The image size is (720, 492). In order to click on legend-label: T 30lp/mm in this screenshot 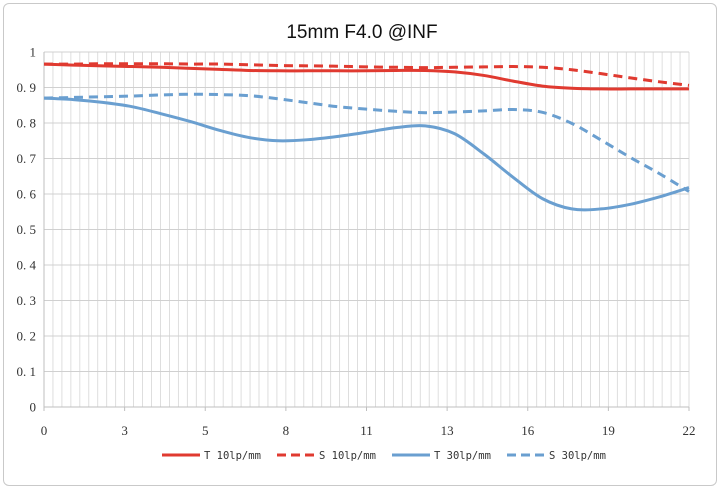, I will do `click(462, 456)`.